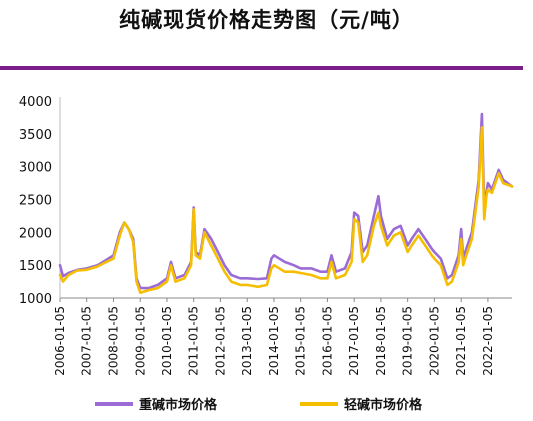  What do you see at coordinates (408, 341) in the screenshot?
I see `x-tick-label: 2019-01-05` at bounding box center [408, 341].